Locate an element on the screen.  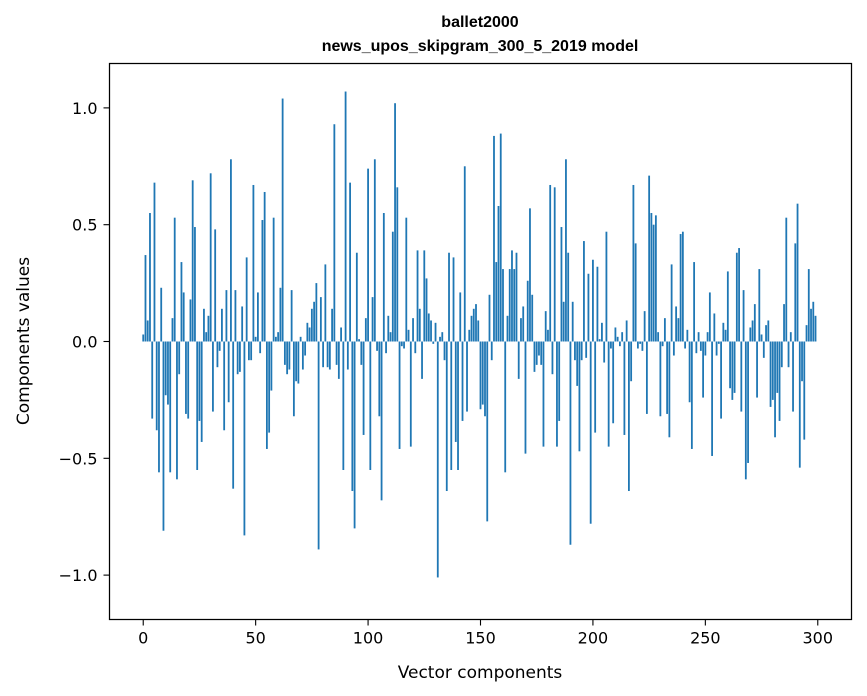
chart-title: ballet2000 is located at coordinates (479, 22).